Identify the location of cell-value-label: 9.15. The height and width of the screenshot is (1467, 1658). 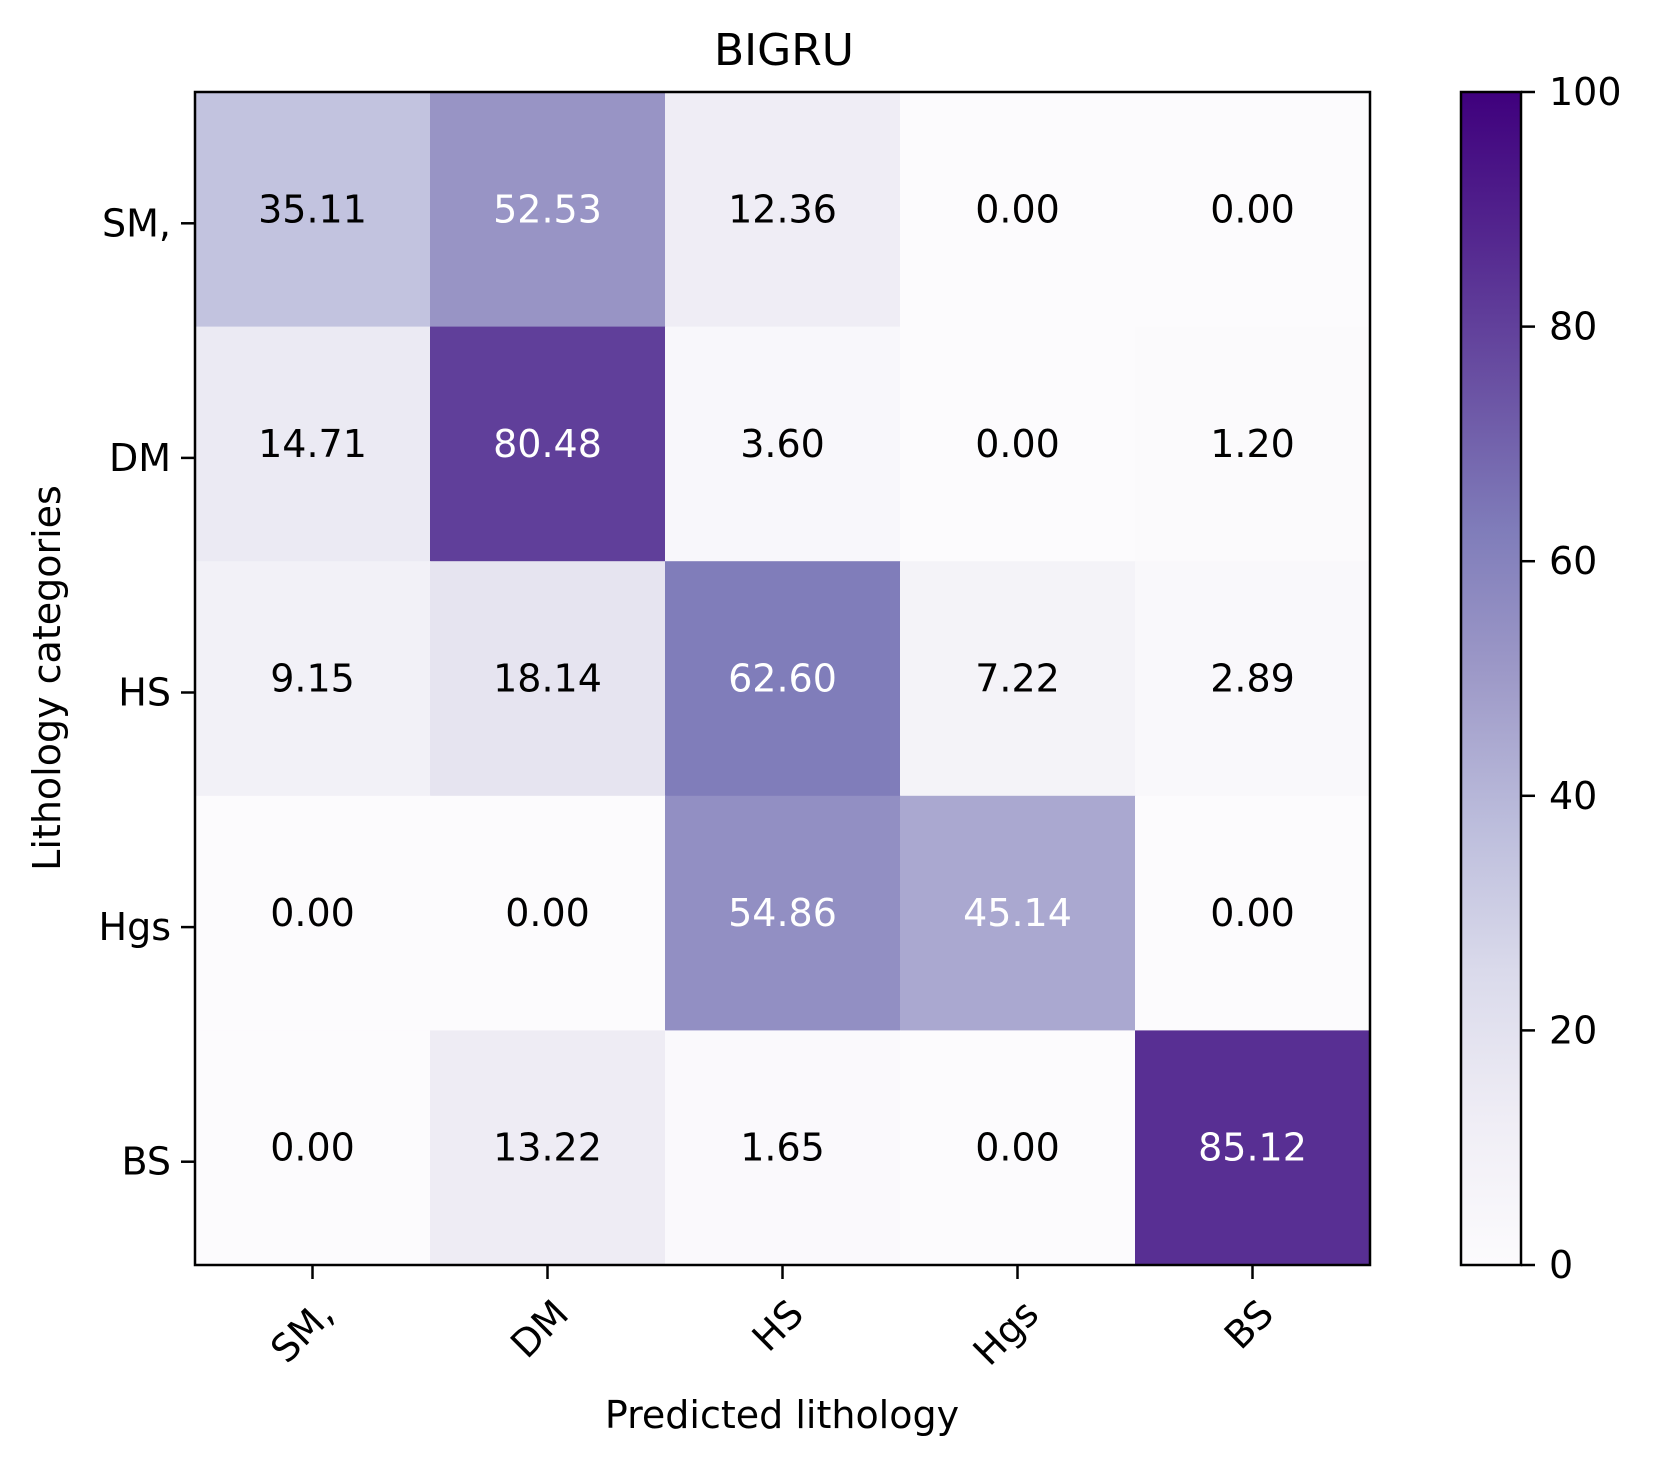
(312, 679).